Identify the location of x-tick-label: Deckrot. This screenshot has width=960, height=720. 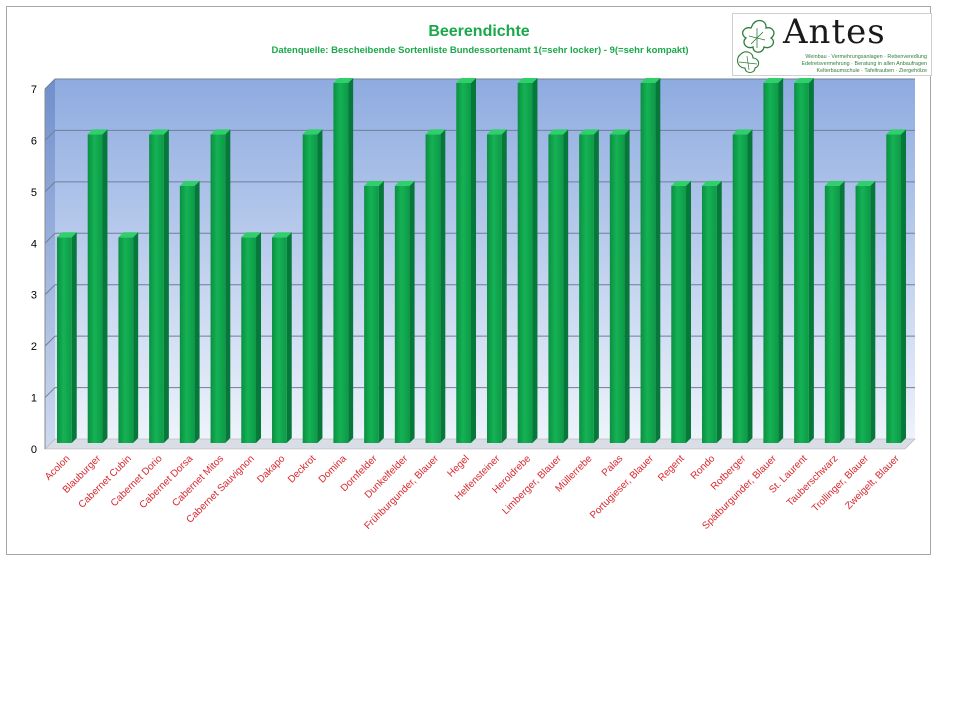
(302, 469).